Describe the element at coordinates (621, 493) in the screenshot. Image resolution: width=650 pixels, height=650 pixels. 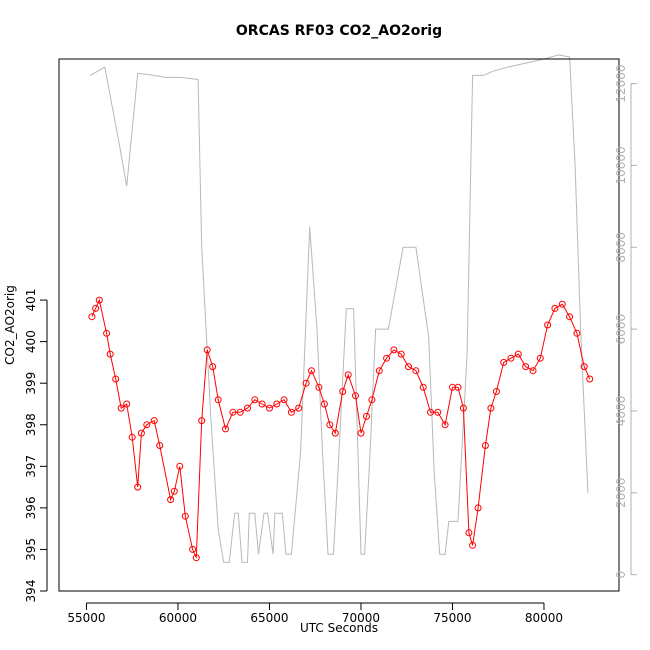
I see `y2-tick-label: 2000` at that location.